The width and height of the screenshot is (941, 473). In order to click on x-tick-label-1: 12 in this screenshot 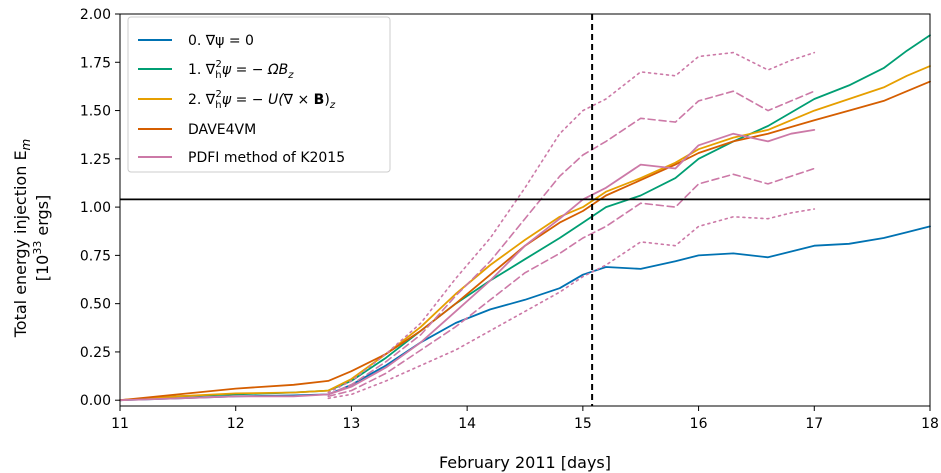, I will do `click(236, 424)`.